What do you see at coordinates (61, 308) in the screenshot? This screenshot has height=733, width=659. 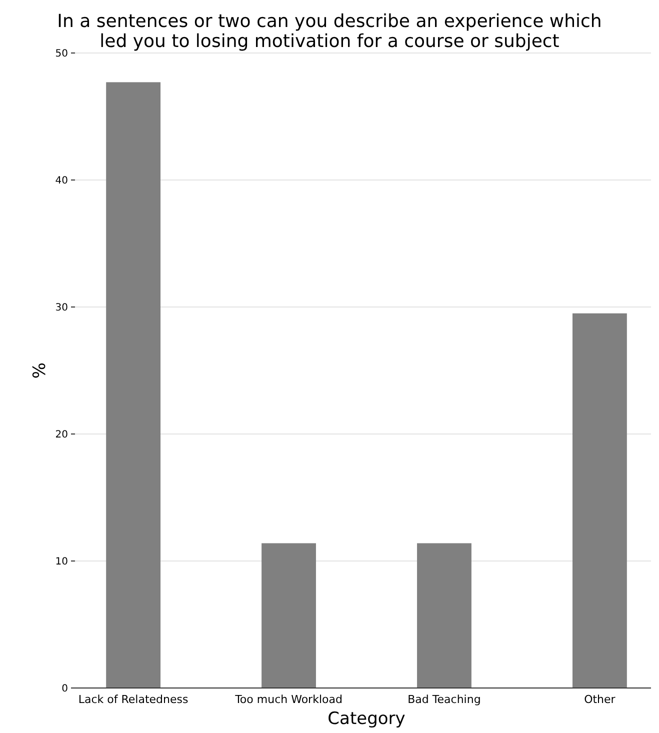 I see `y-tick-label: 30` at bounding box center [61, 308].